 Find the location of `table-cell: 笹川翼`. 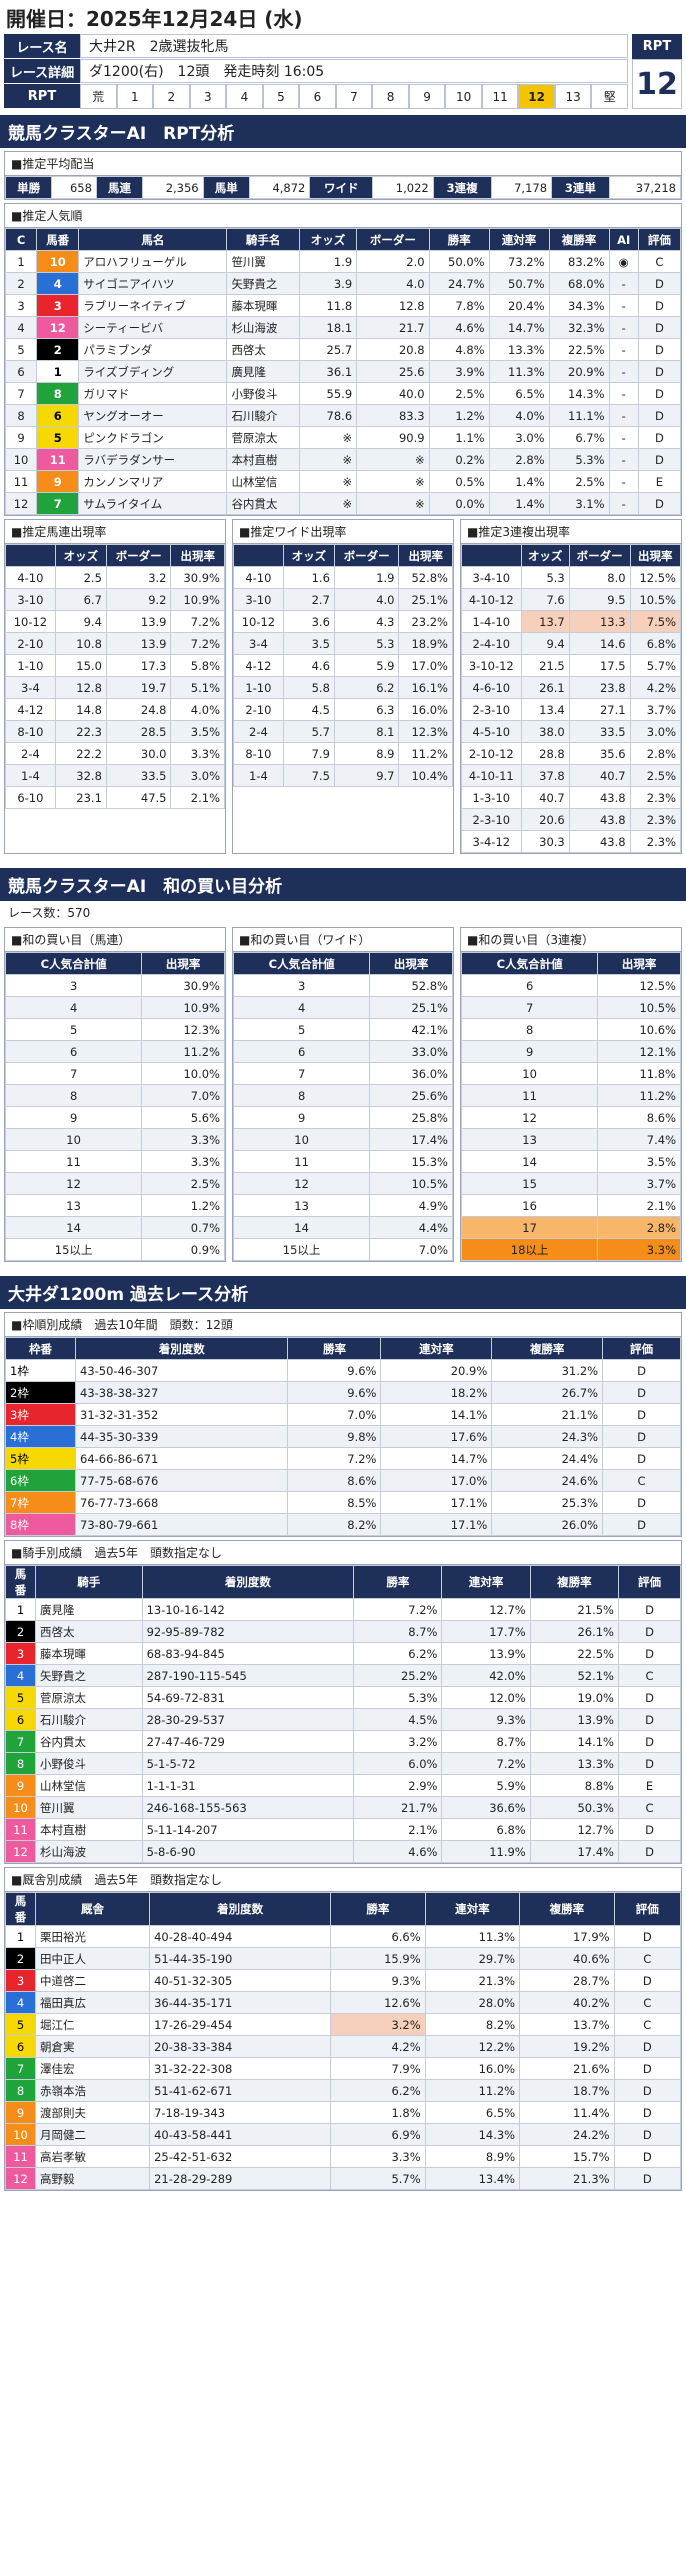

table-cell: 笹川翼 is located at coordinates (89, 1807).